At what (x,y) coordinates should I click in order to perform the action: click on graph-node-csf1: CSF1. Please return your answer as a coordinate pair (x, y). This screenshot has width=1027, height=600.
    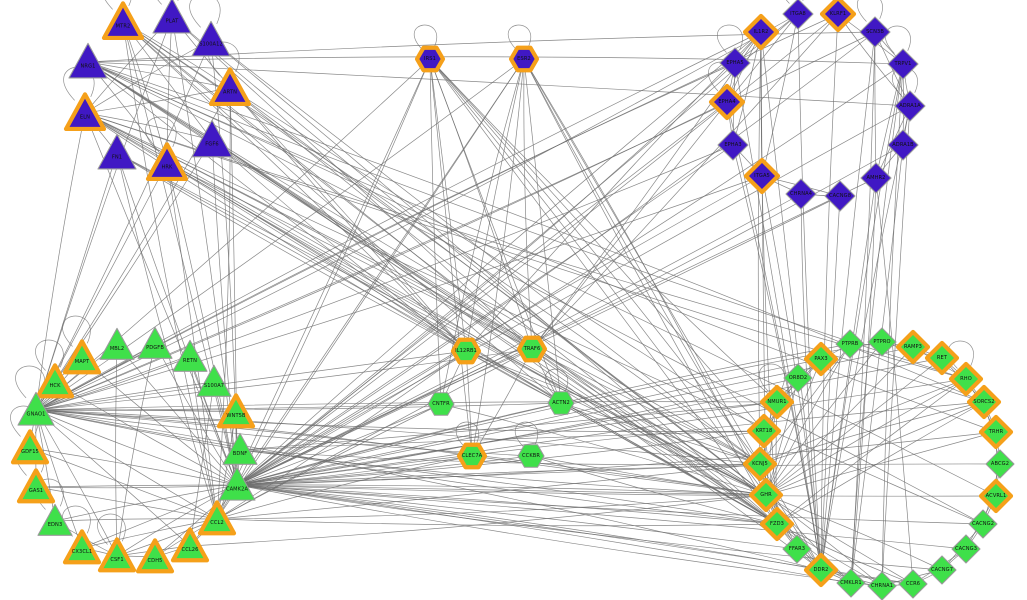
    Looking at the image, I should click on (117, 556).